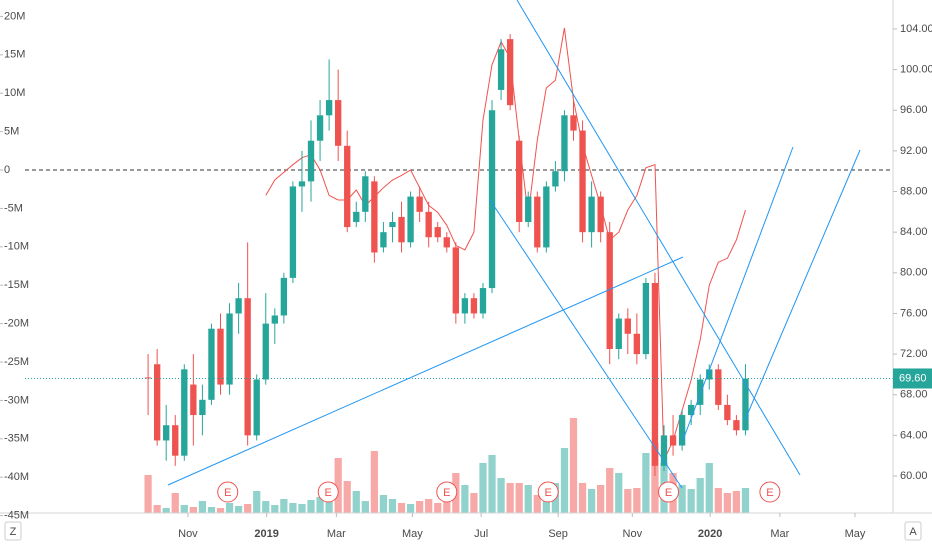 This screenshot has height=550, width=932. What do you see at coordinates (16, 362) in the screenshot?
I see `y-tick-label: -25M` at bounding box center [16, 362].